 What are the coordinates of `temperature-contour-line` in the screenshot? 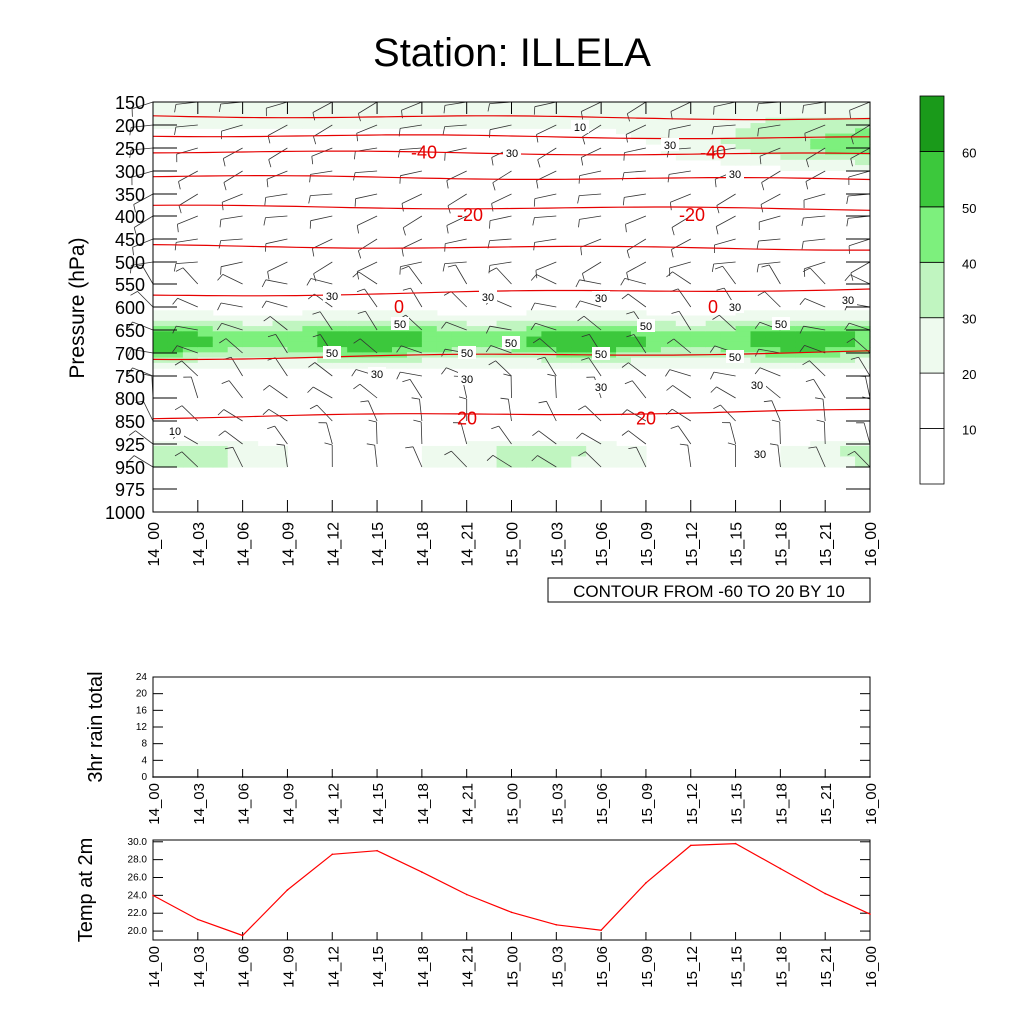 It's located at (511, 177).